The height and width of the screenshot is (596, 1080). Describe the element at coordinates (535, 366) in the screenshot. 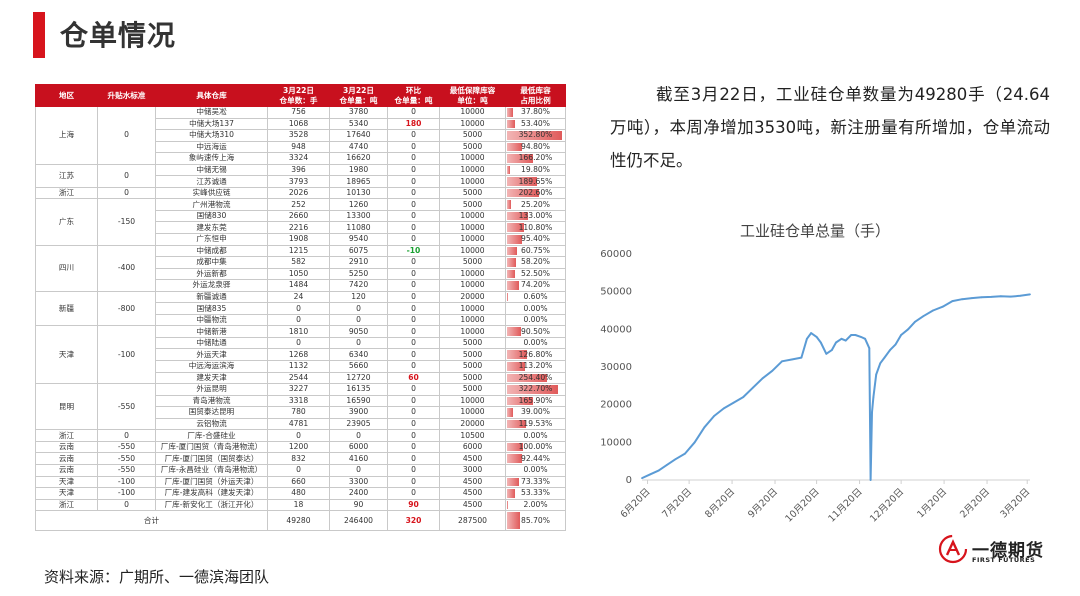

I see `occupancy-ratio-cell: 113.20%` at that location.